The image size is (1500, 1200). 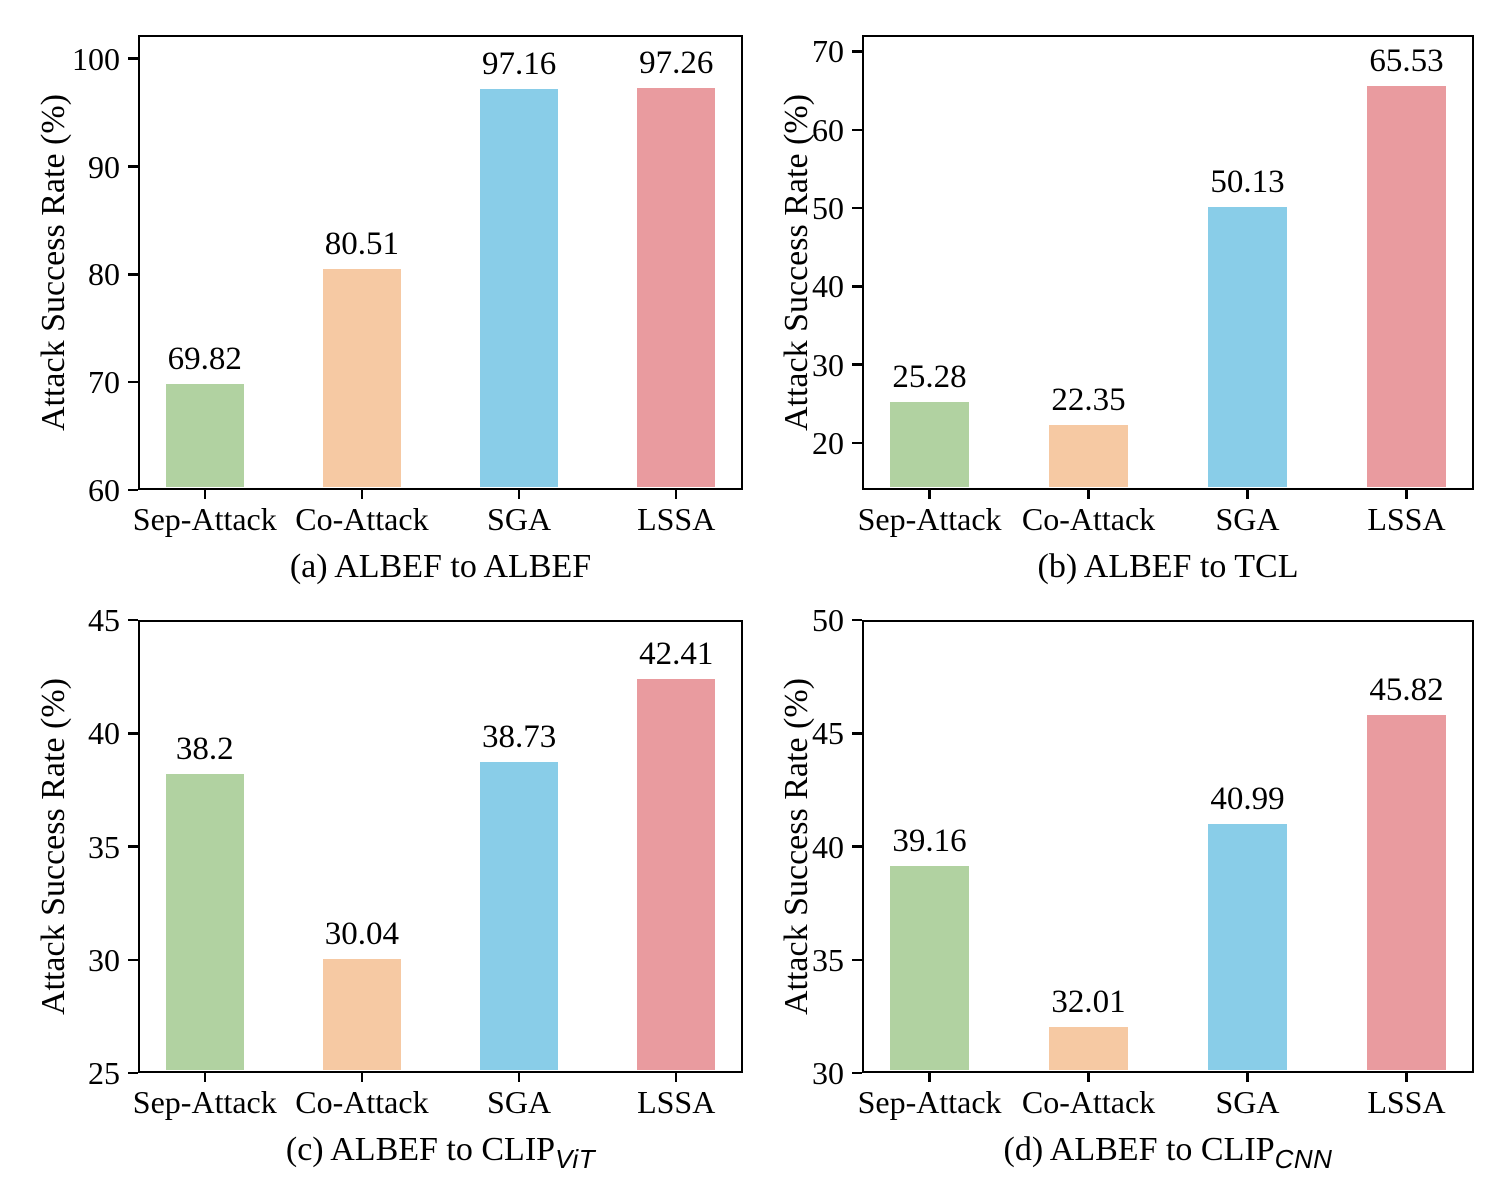 What do you see at coordinates (96, 58) in the screenshot?
I see `y-tick-label: 100` at bounding box center [96, 58].